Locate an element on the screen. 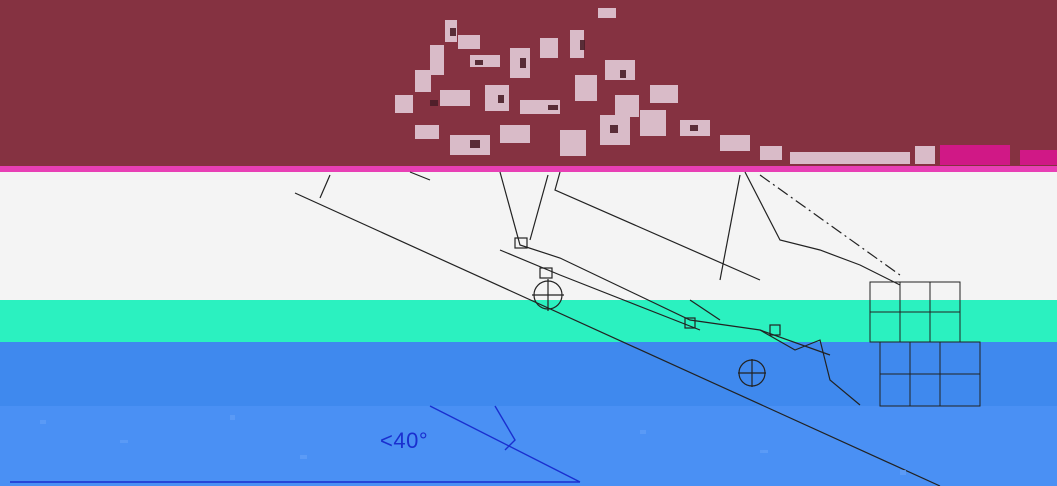 The width and height of the screenshot is (1057, 486). magenta-blocks is located at coordinates (998, 155).